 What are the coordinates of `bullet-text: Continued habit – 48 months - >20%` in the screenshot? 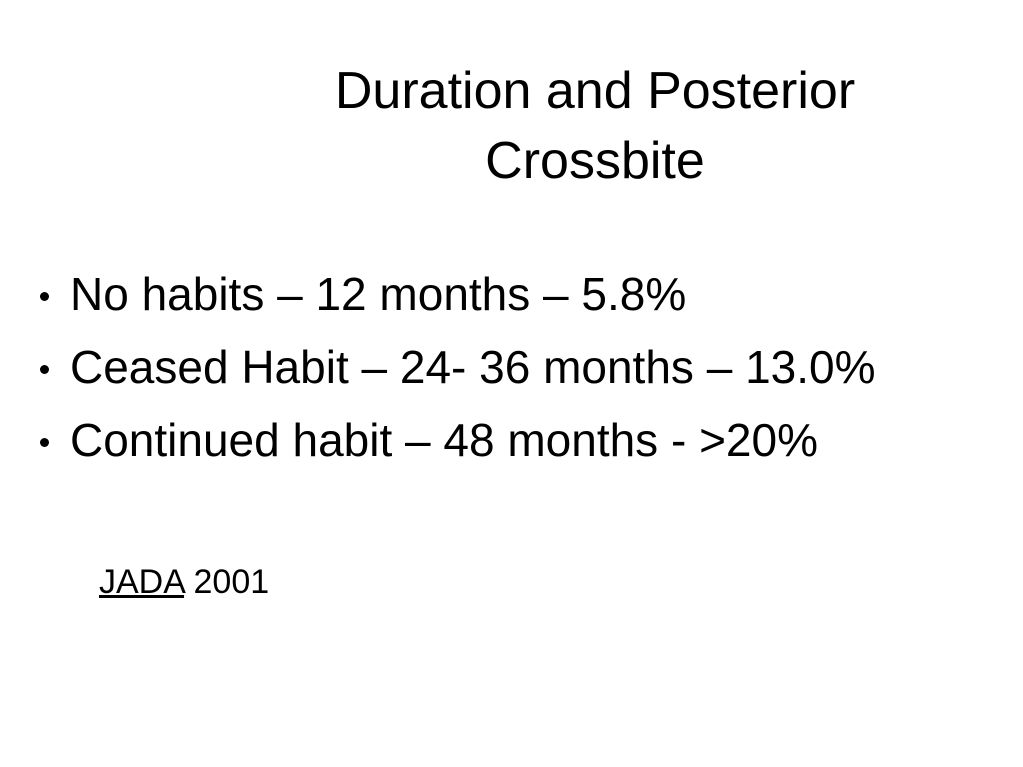 It's located at (444, 440).